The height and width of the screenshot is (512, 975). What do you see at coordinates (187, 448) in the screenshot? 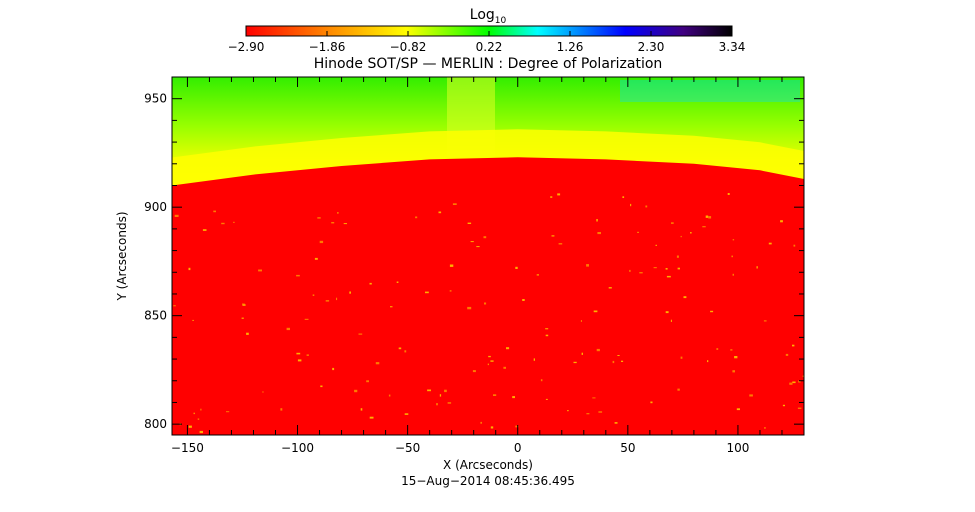
I see `x-tick-label: −150` at bounding box center [187, 448].